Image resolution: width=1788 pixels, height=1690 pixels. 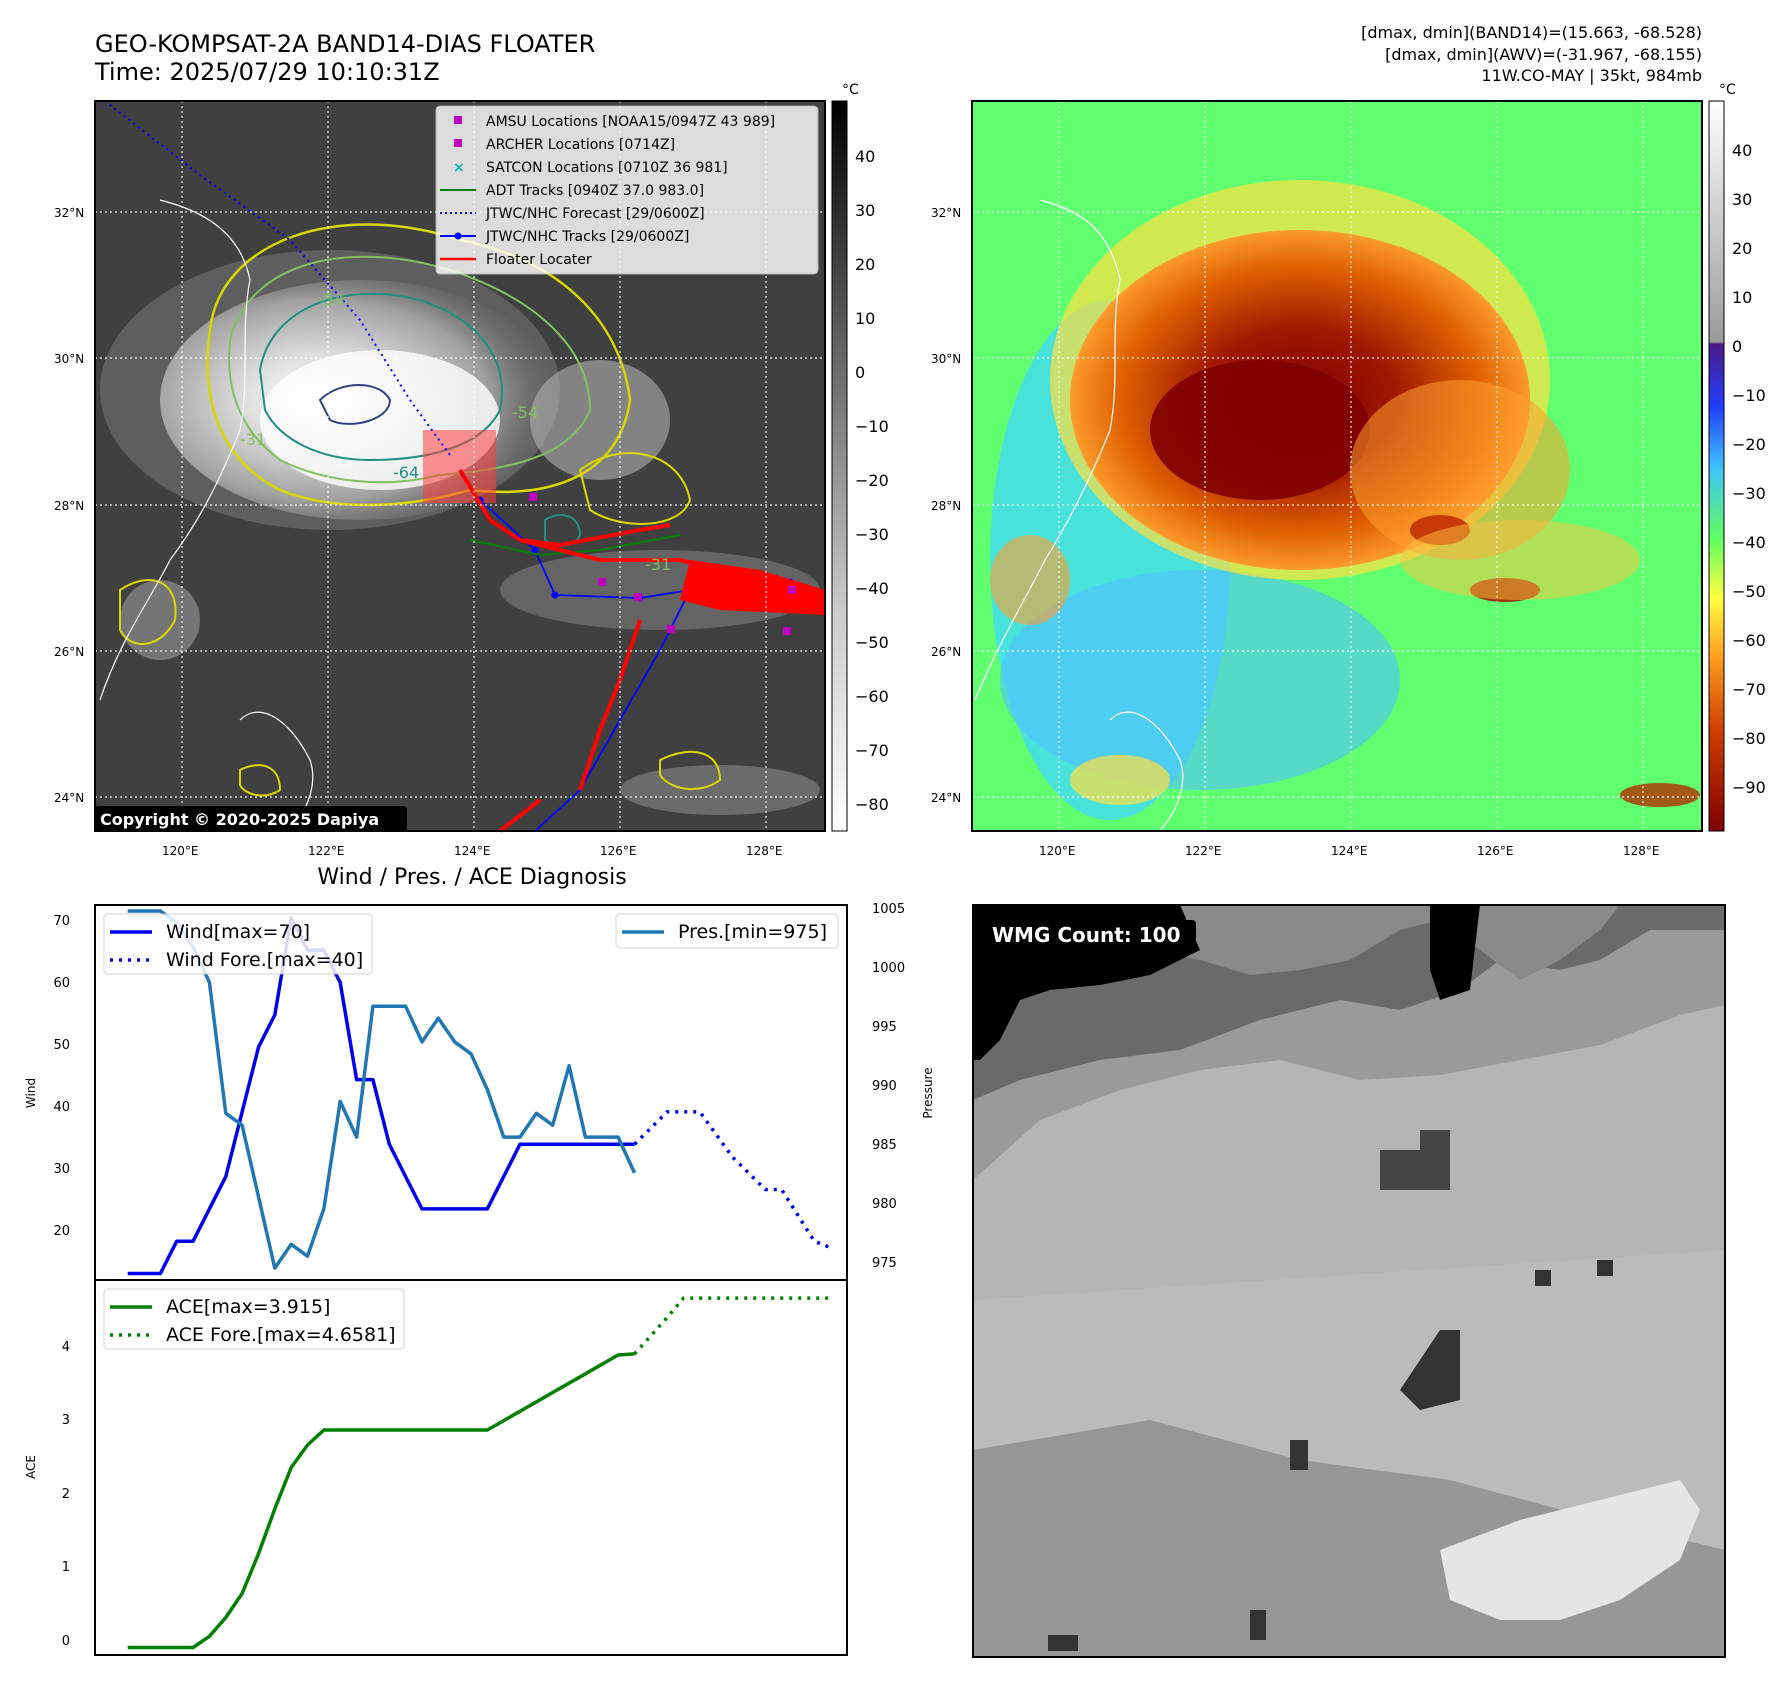 I want to click on legend-jtwc-forecast: JTWC/NHC Forecast [29/0600Z], so click(x=572, y=214).